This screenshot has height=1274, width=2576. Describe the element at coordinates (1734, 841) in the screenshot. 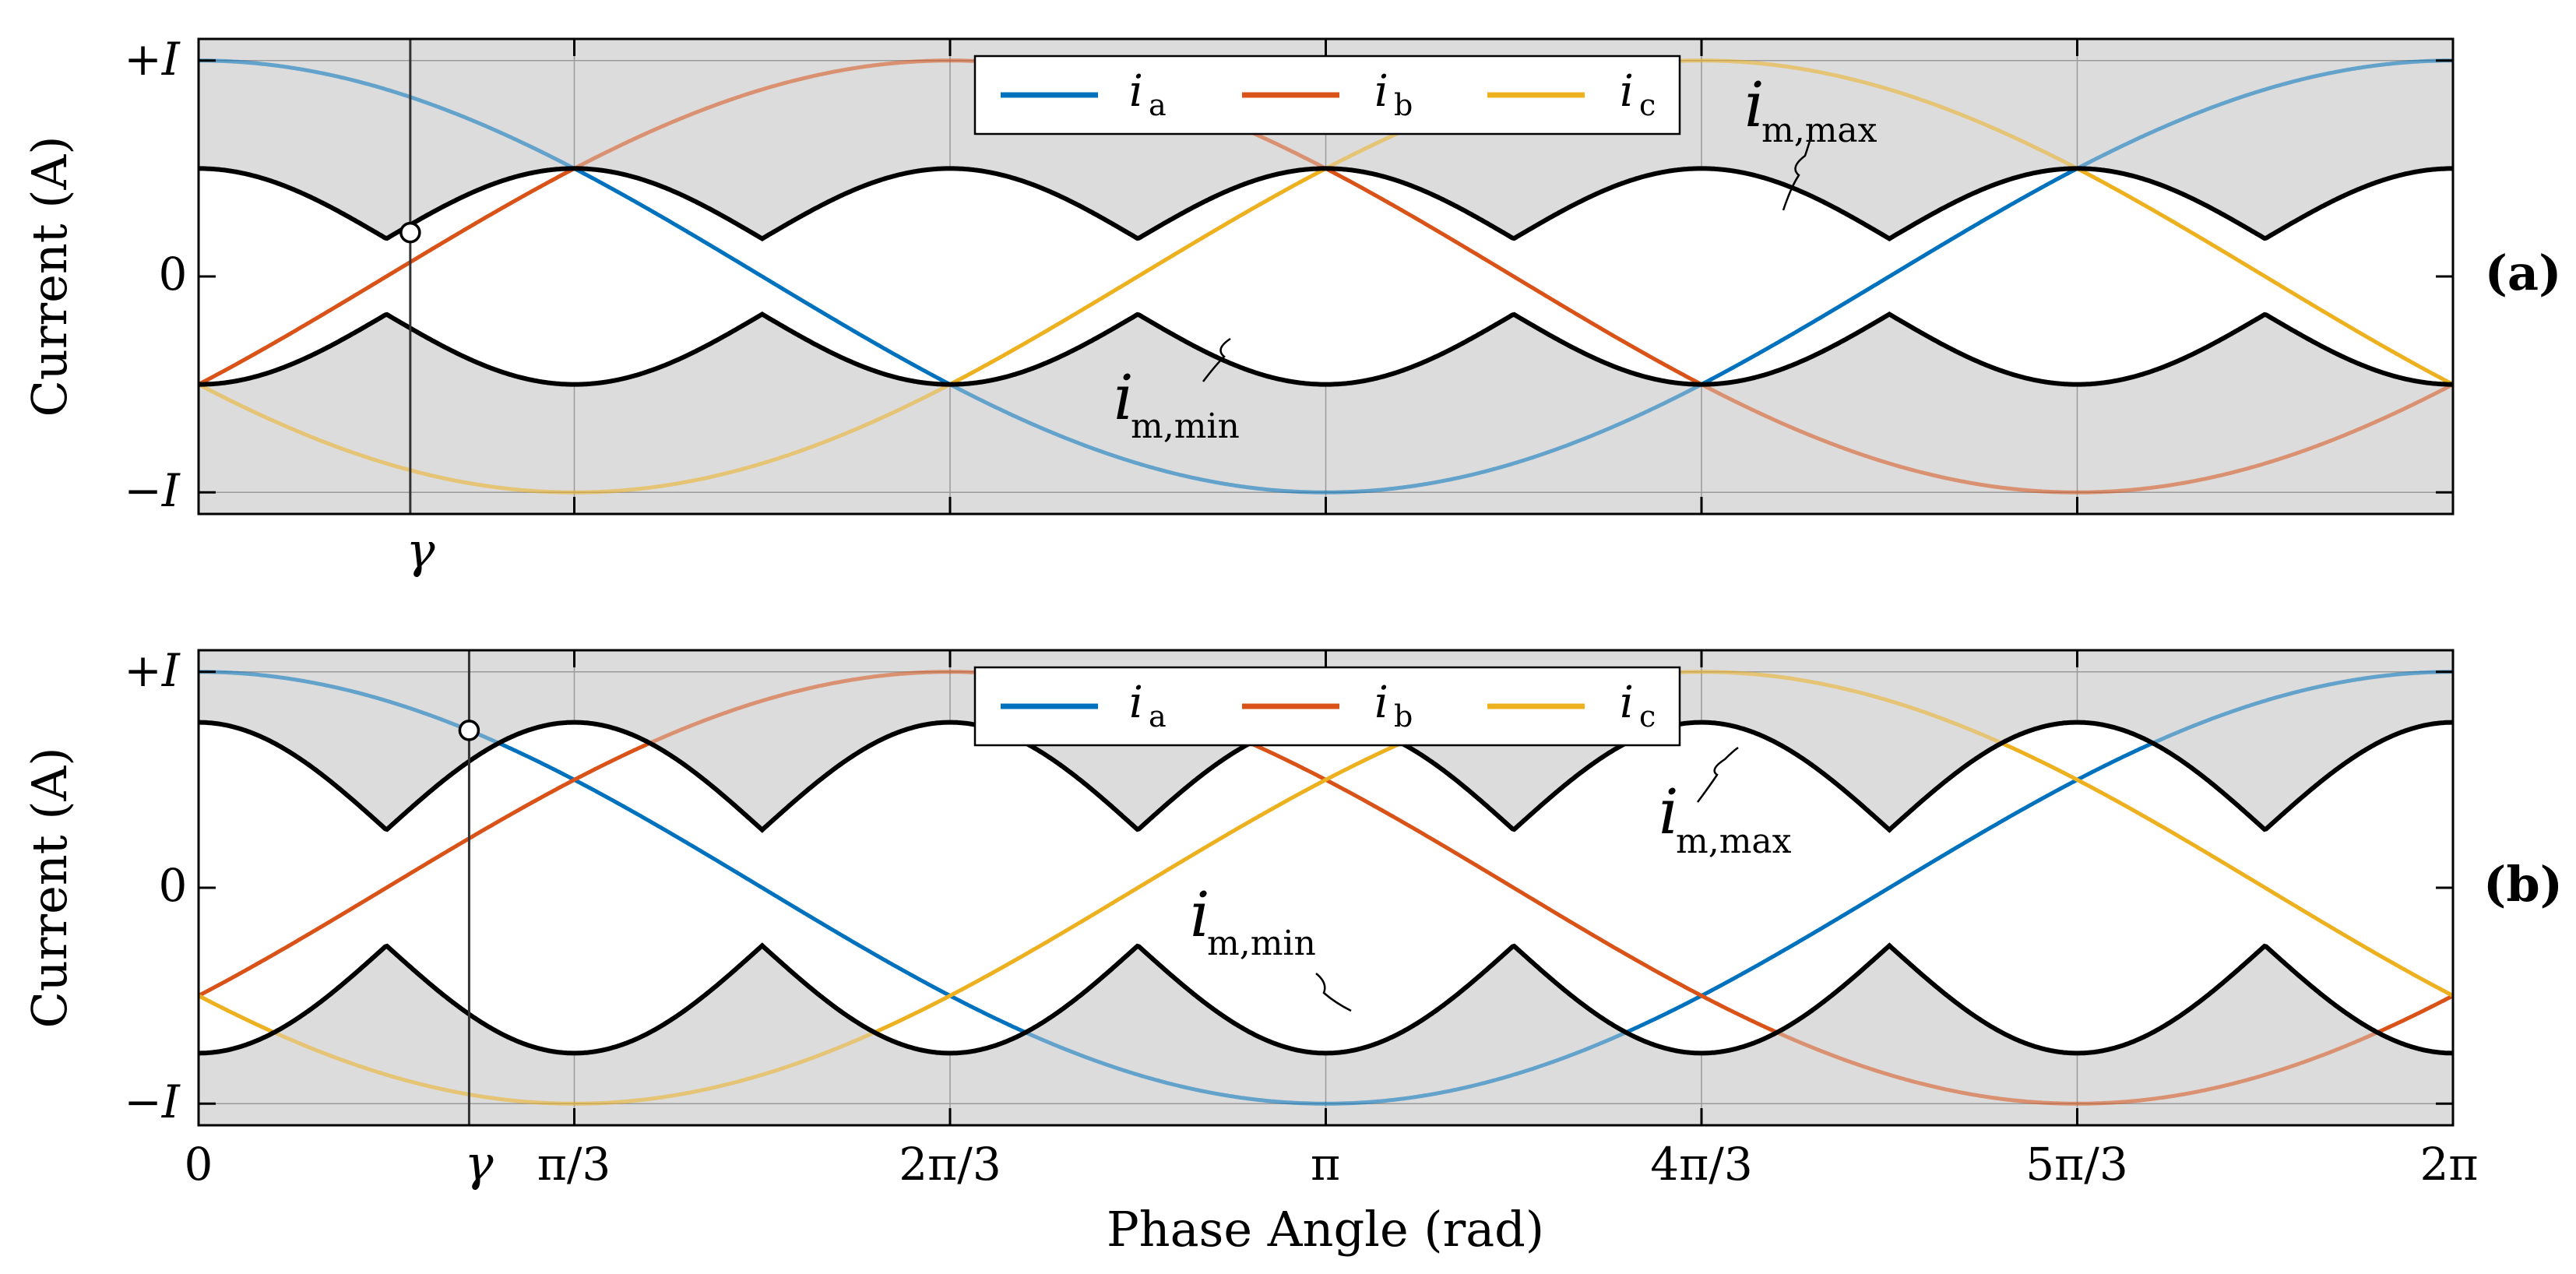

I see `annotation-max-sub-b: m,max` at that location.